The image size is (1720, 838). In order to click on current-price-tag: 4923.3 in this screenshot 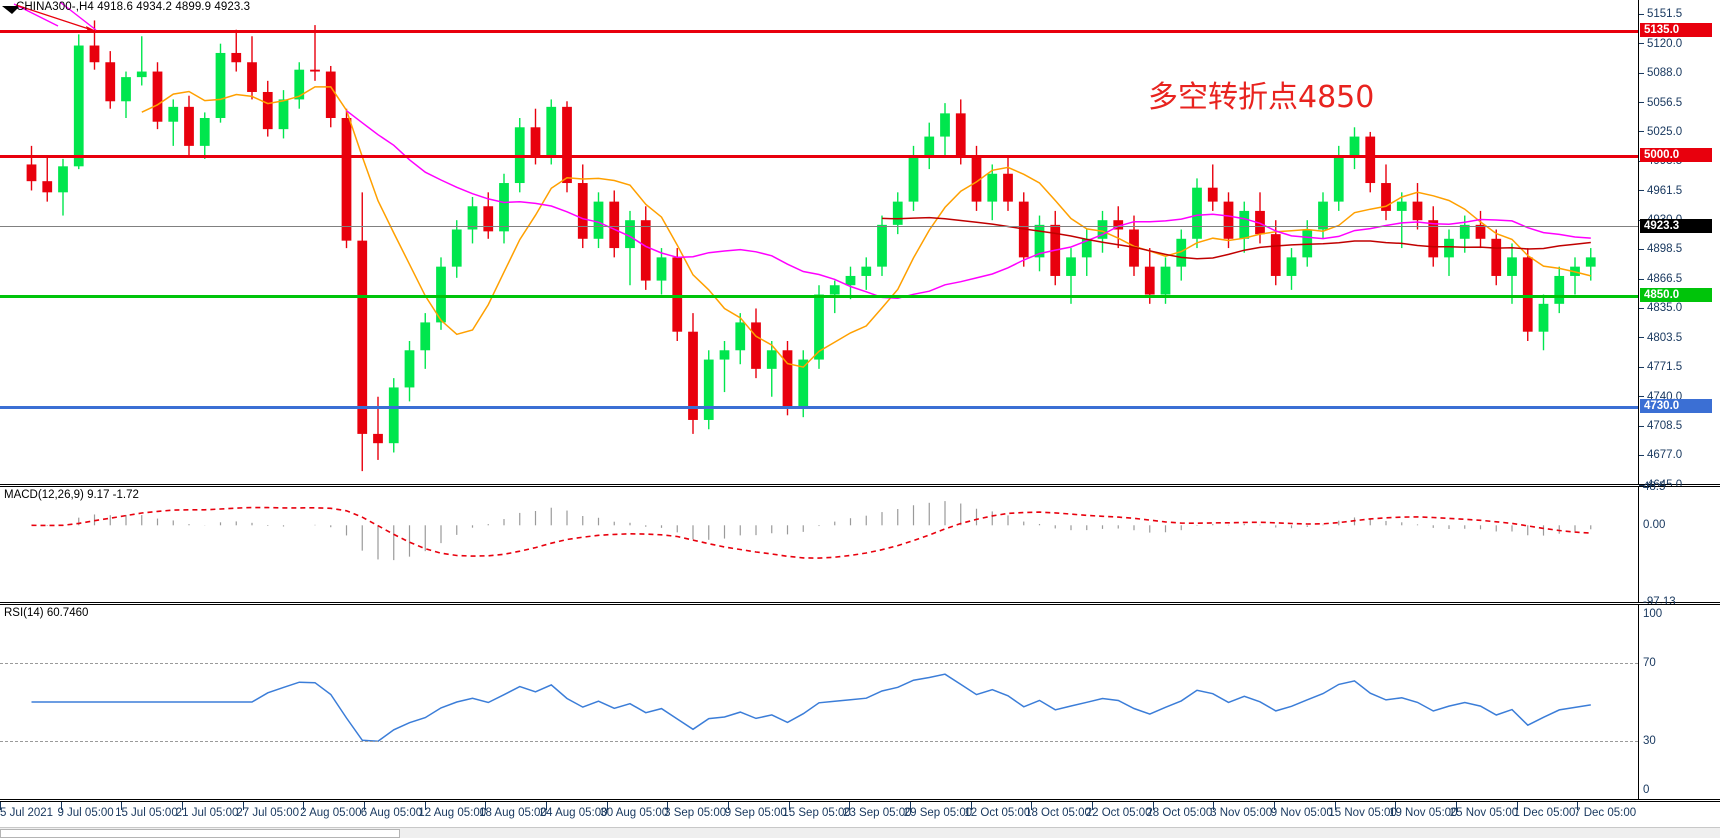, I will do `click(1676, 226)`.